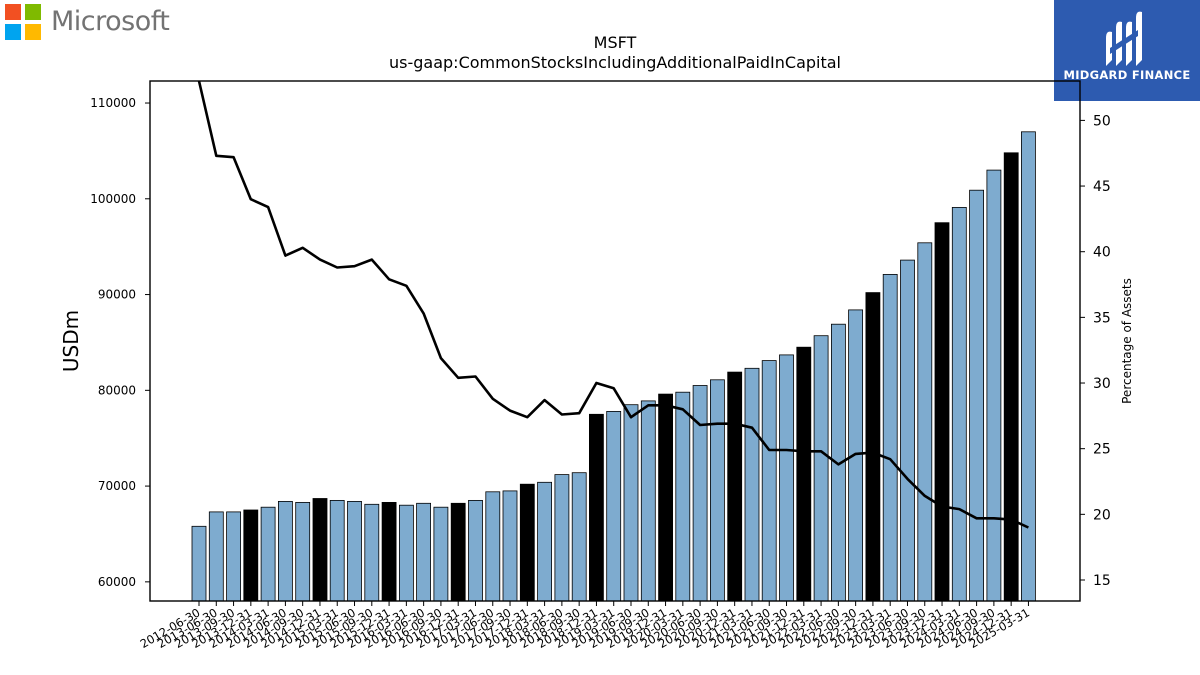 The width and height of the screenshot is (1200, 675). What do you see at coordinates (117, 390) in the screenshot?
I see `y-tick-label: 80000` at bounding box center [117, 390].